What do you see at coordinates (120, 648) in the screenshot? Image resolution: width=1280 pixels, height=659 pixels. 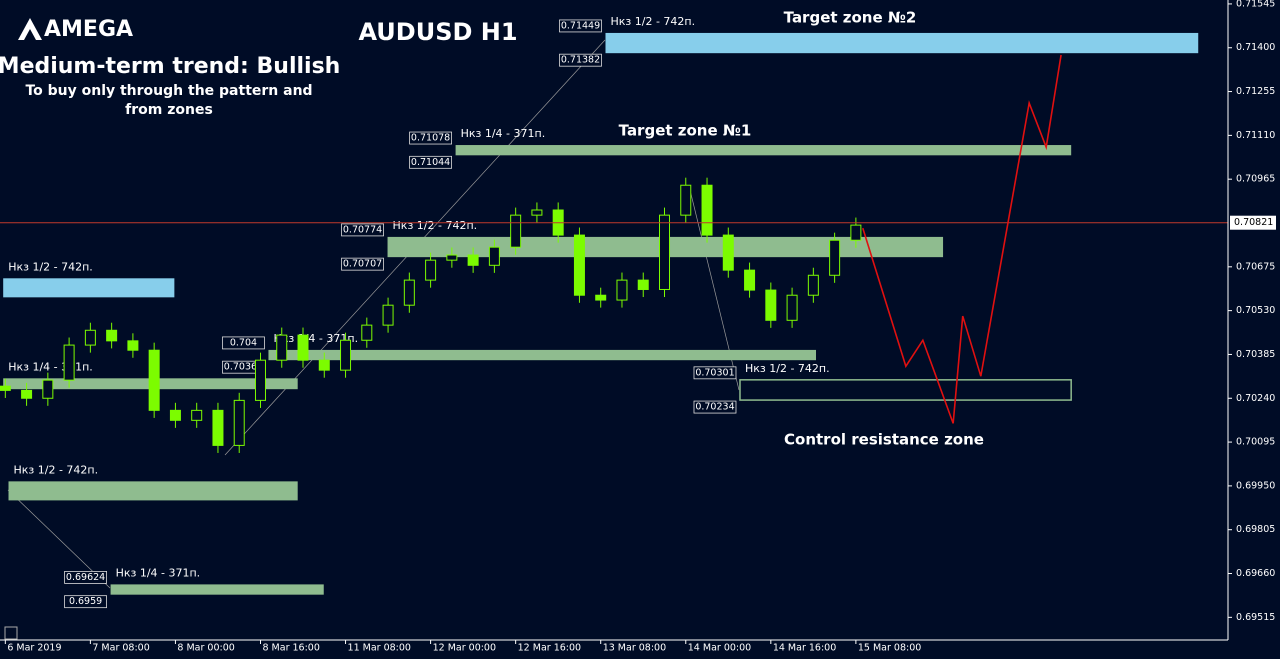 I see `x-tick-label: 7 Mar 08:00` at bounding box center [120, 648].